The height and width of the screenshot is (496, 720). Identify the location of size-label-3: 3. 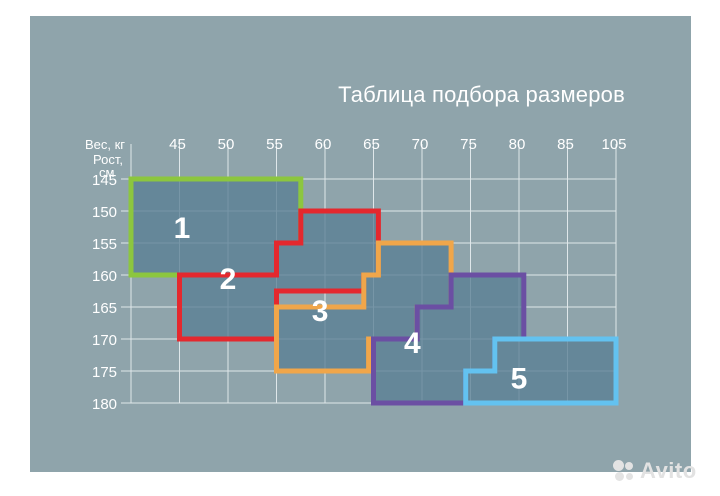
(320, 311).